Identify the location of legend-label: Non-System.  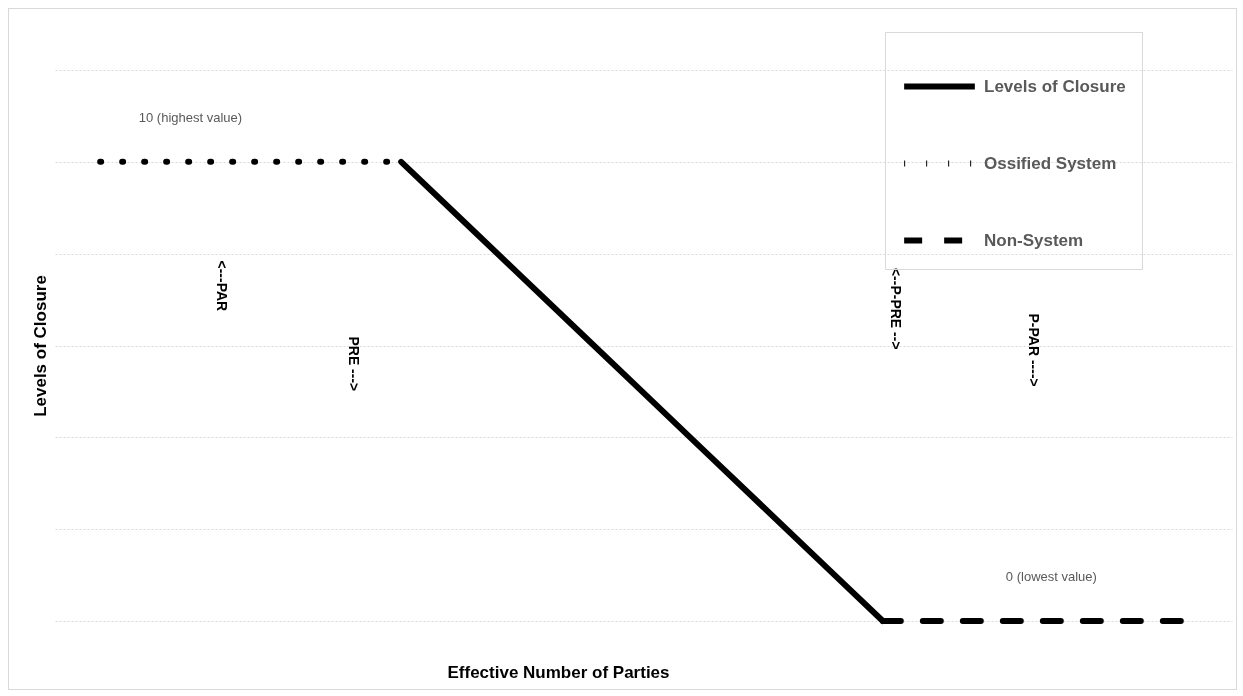
(1034, 240).